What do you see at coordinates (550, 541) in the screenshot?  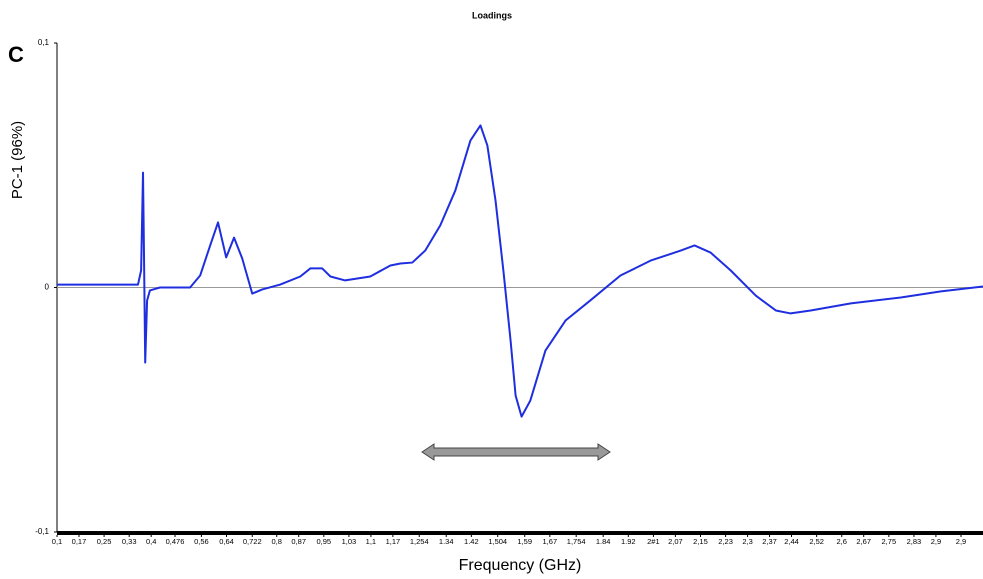 I see `x-tick-label: 1,67` at bounding box center [550, 541].